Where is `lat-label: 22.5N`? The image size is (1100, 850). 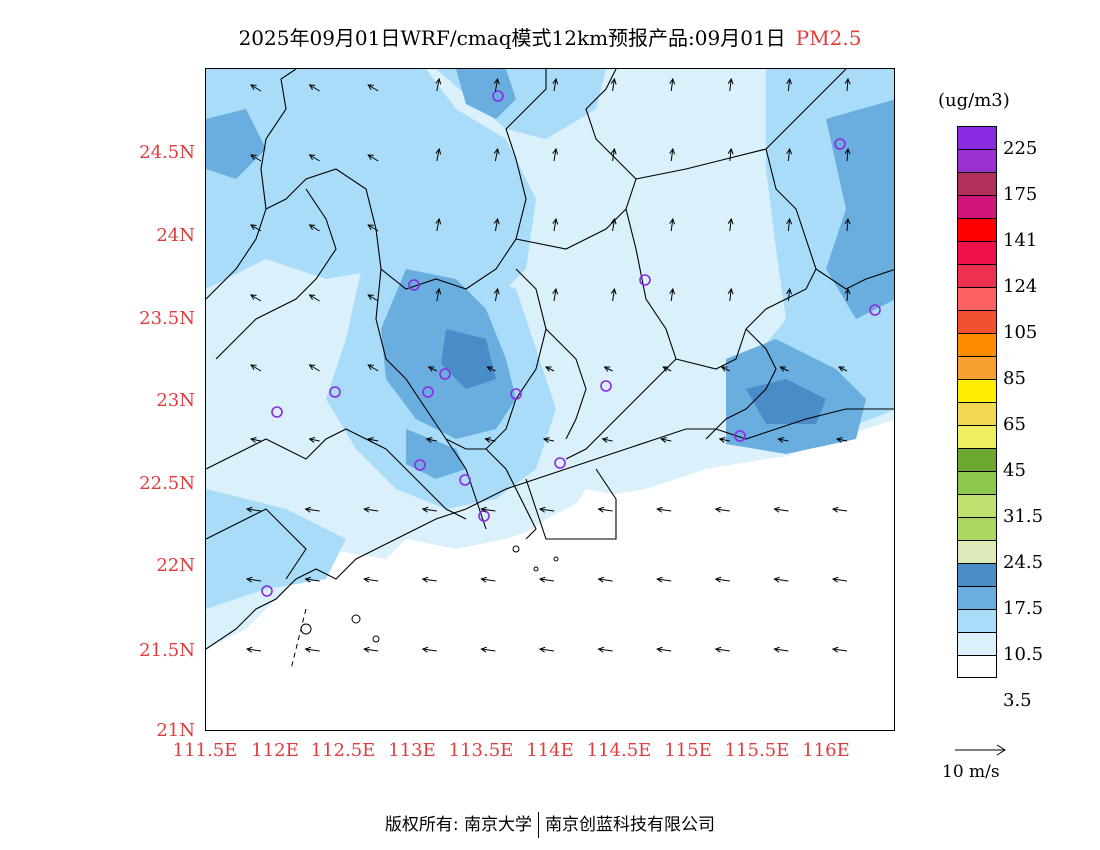
lat-label: 22.5N is located at coordinates (167, 483).